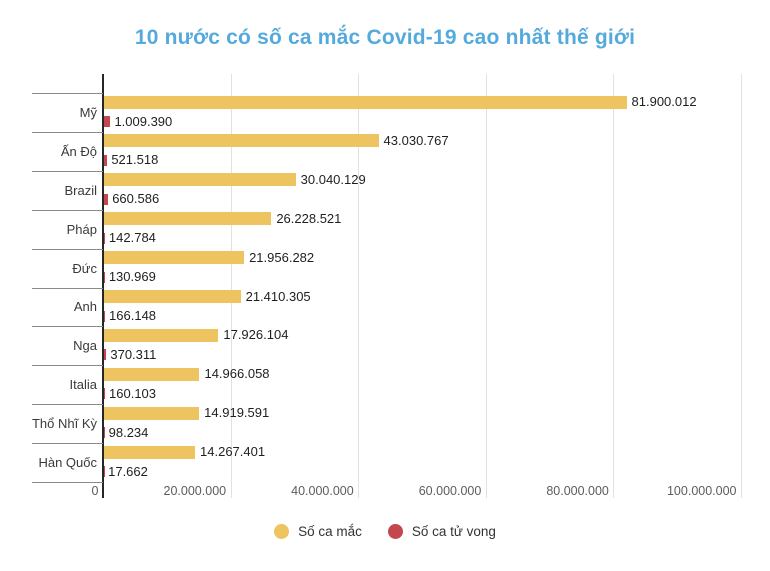  Describe the element at coordinates (333, 179) in the screenshot. I see `cases-value-label: 30.040.129` at that location.